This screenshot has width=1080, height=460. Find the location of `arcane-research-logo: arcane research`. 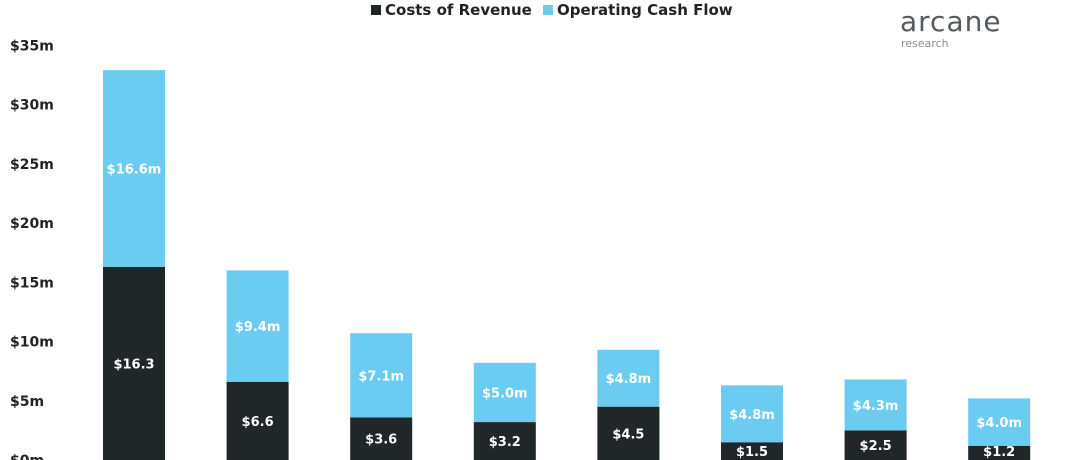

arcane-research-logo: arcane research is located at coordinates (951, 27).